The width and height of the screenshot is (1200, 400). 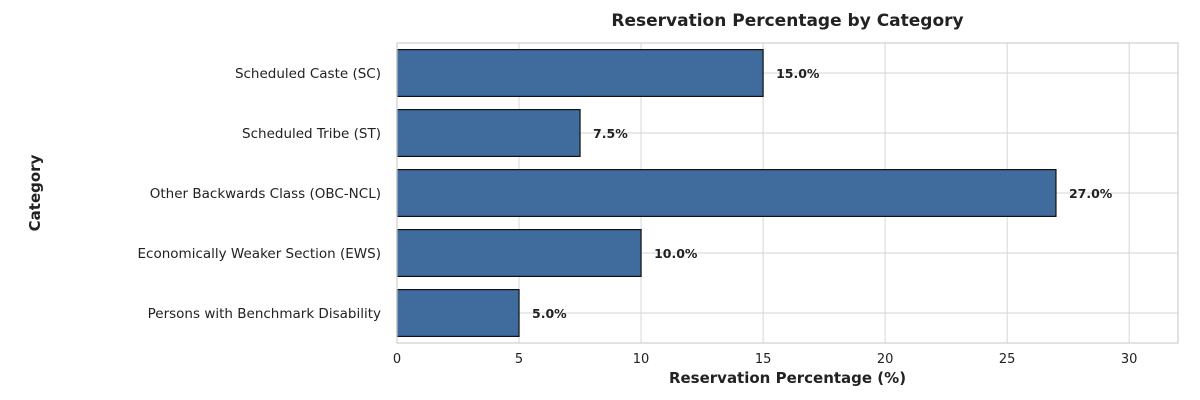 What do you see at coordinates (264, 314) in the screenshot?
I see `category-label: Persons with Benchmark Disability` at bounding box center [264, 314].